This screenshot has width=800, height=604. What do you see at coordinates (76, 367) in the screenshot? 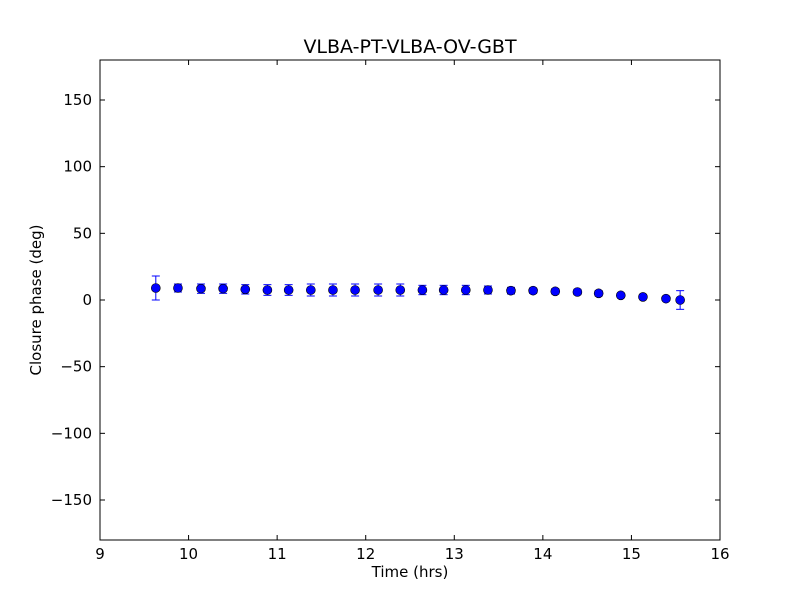
I see `y-tick-label: −50` at bounding box center [76, 367].